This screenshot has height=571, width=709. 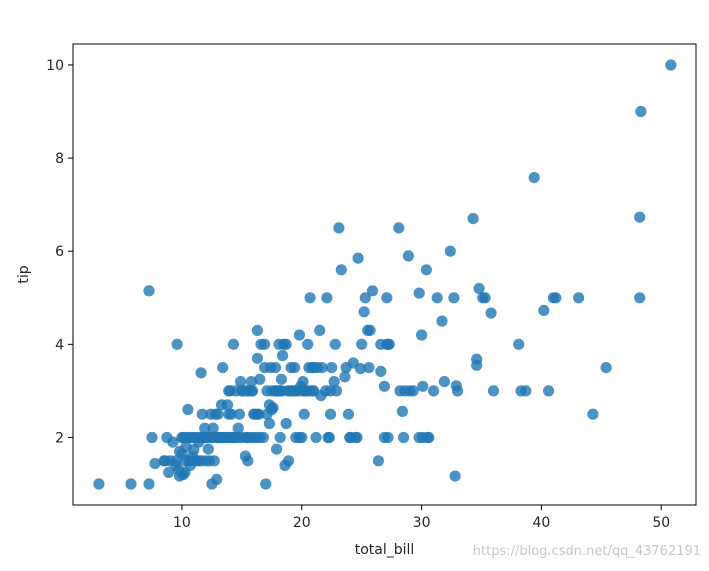 I want to click on y-tick-label: 10, so click(x=55, y=66).